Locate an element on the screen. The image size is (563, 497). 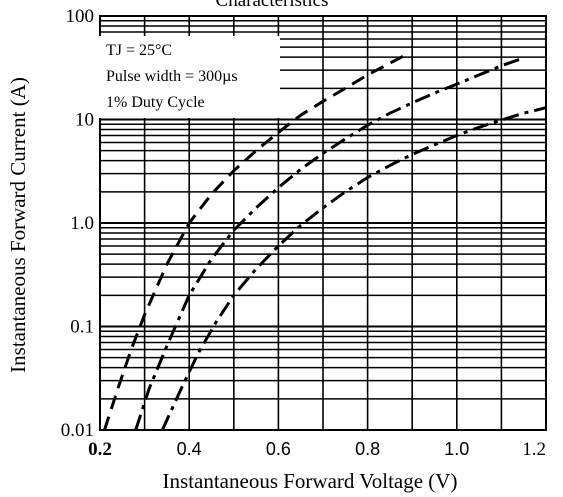
x-tick-label: 0.8 is located at coordinates (367, 449).